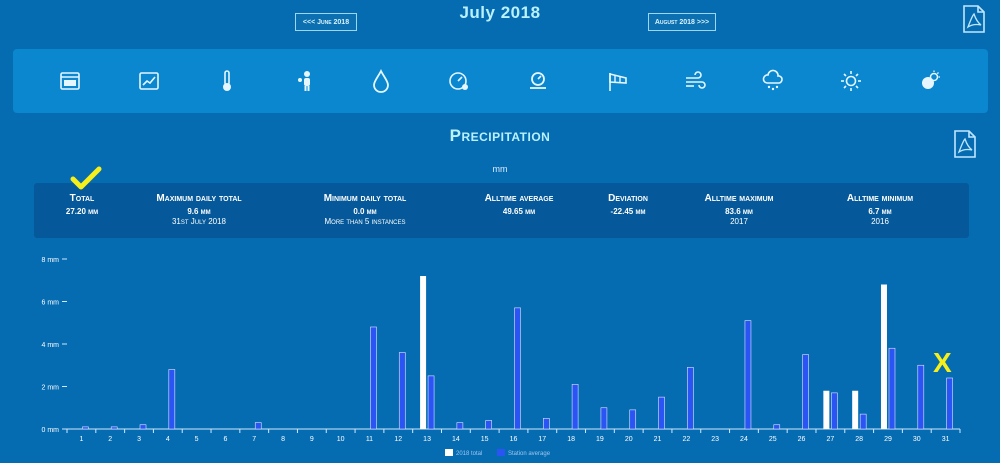 Image resolution: width=1000 pixels, height=463 pixels. I want to click on pressure-icon, so click(538, 81).